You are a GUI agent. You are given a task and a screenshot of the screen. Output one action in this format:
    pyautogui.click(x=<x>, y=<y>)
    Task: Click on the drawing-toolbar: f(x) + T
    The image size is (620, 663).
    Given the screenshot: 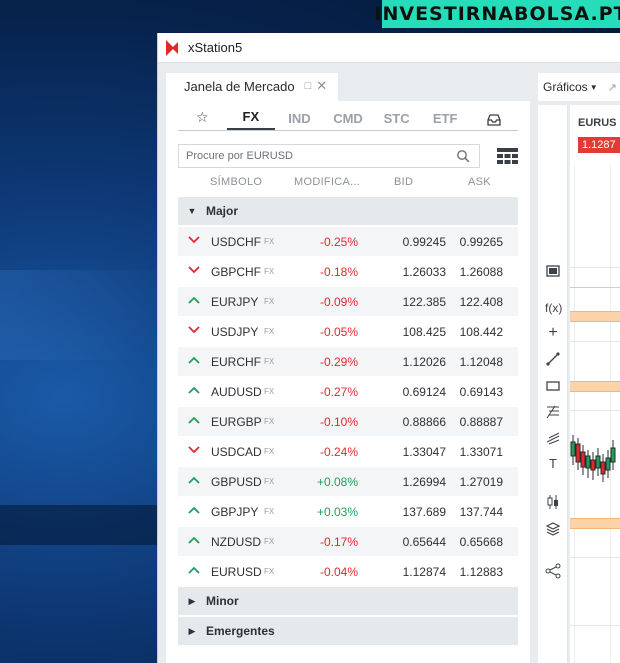 What is the action you would take?
    pyautogui.click(x=553, y=384)
    